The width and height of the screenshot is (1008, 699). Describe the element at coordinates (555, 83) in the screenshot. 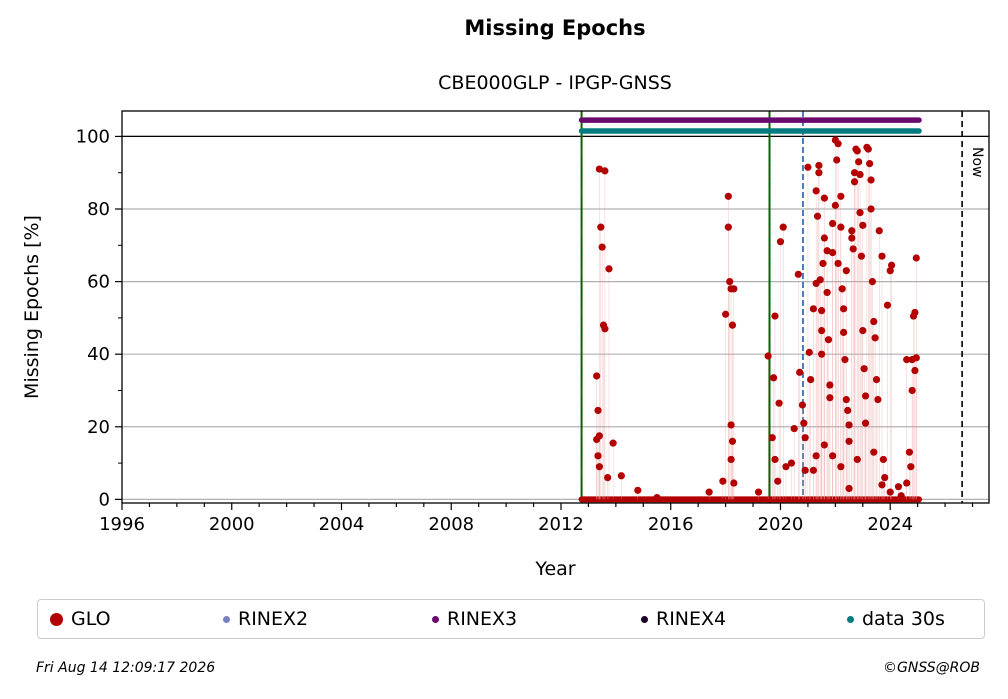

I see `chart-subtitle: CBE000GLP - IPGP-GNSS` at that location.